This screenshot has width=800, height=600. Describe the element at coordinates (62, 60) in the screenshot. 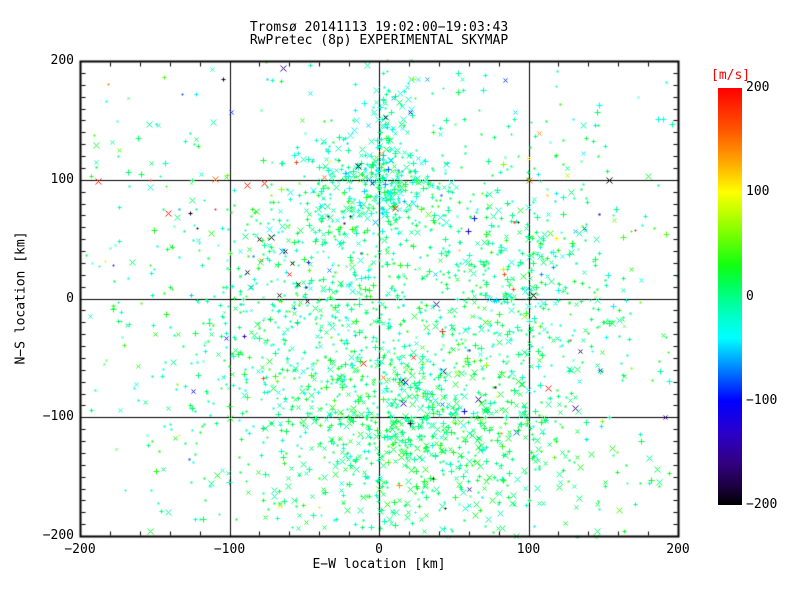

I see `y-tick-label: 200` at that location.